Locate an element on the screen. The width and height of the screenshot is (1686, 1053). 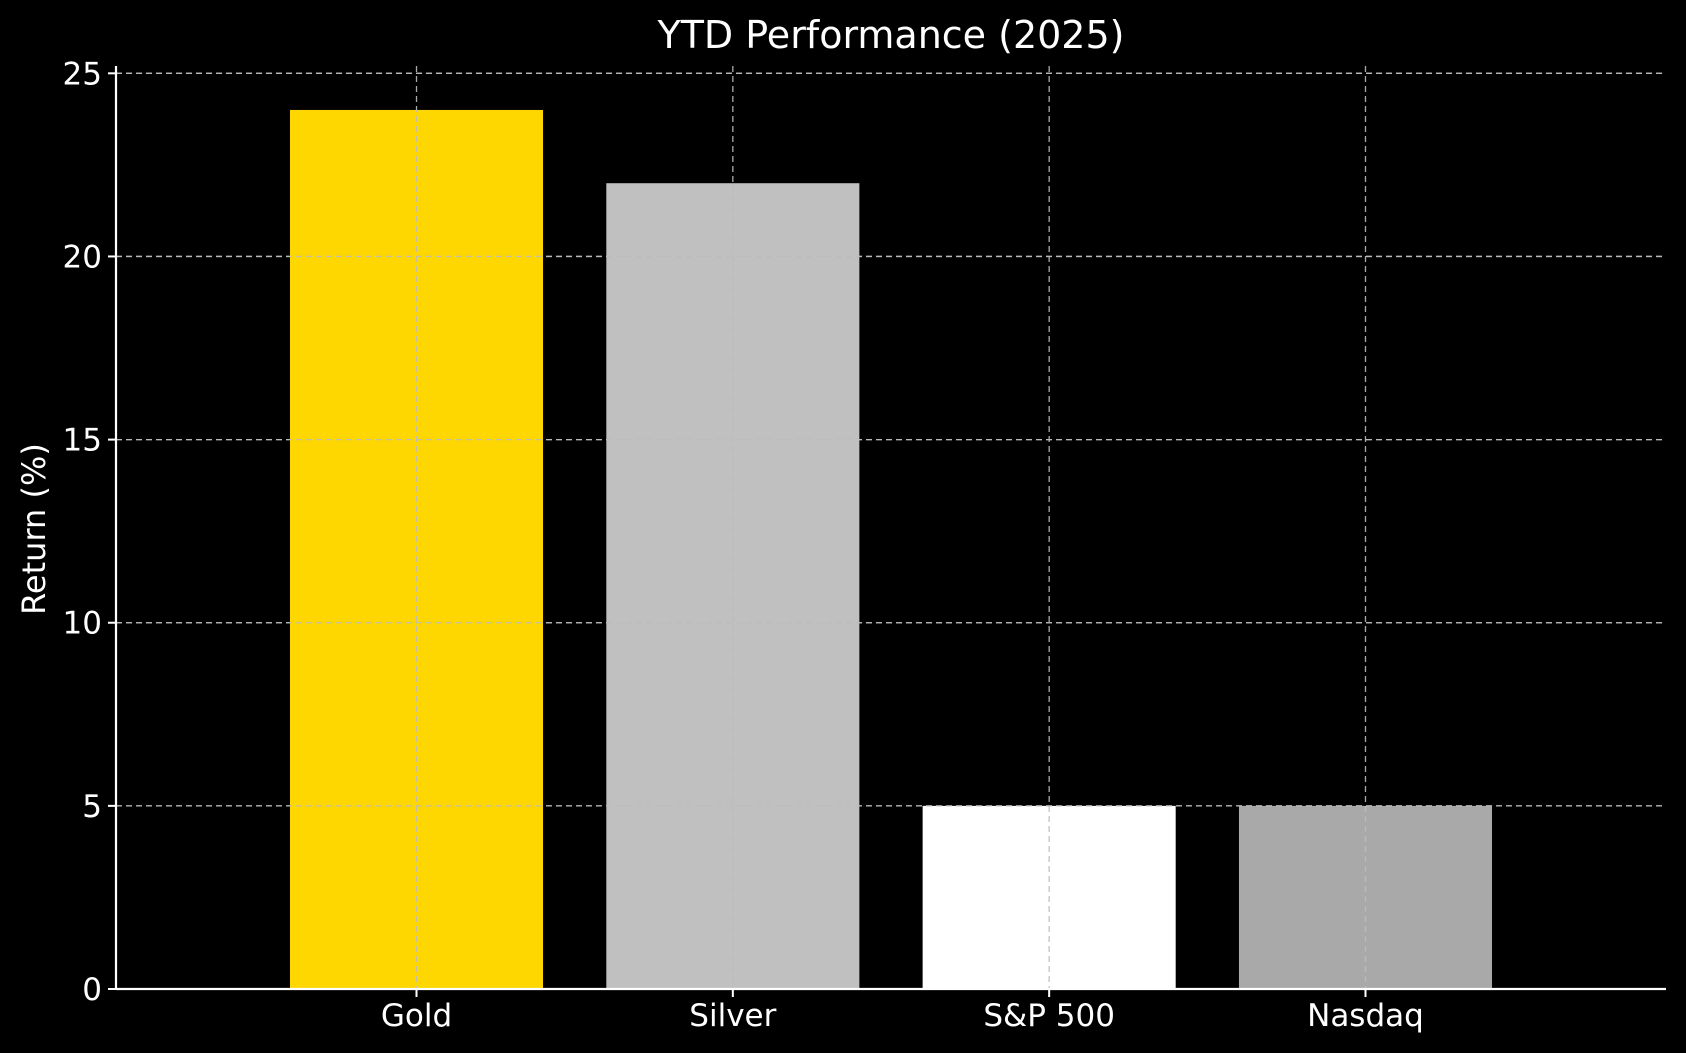
y-tick-label: 5 is located at coordinates (92, 807).